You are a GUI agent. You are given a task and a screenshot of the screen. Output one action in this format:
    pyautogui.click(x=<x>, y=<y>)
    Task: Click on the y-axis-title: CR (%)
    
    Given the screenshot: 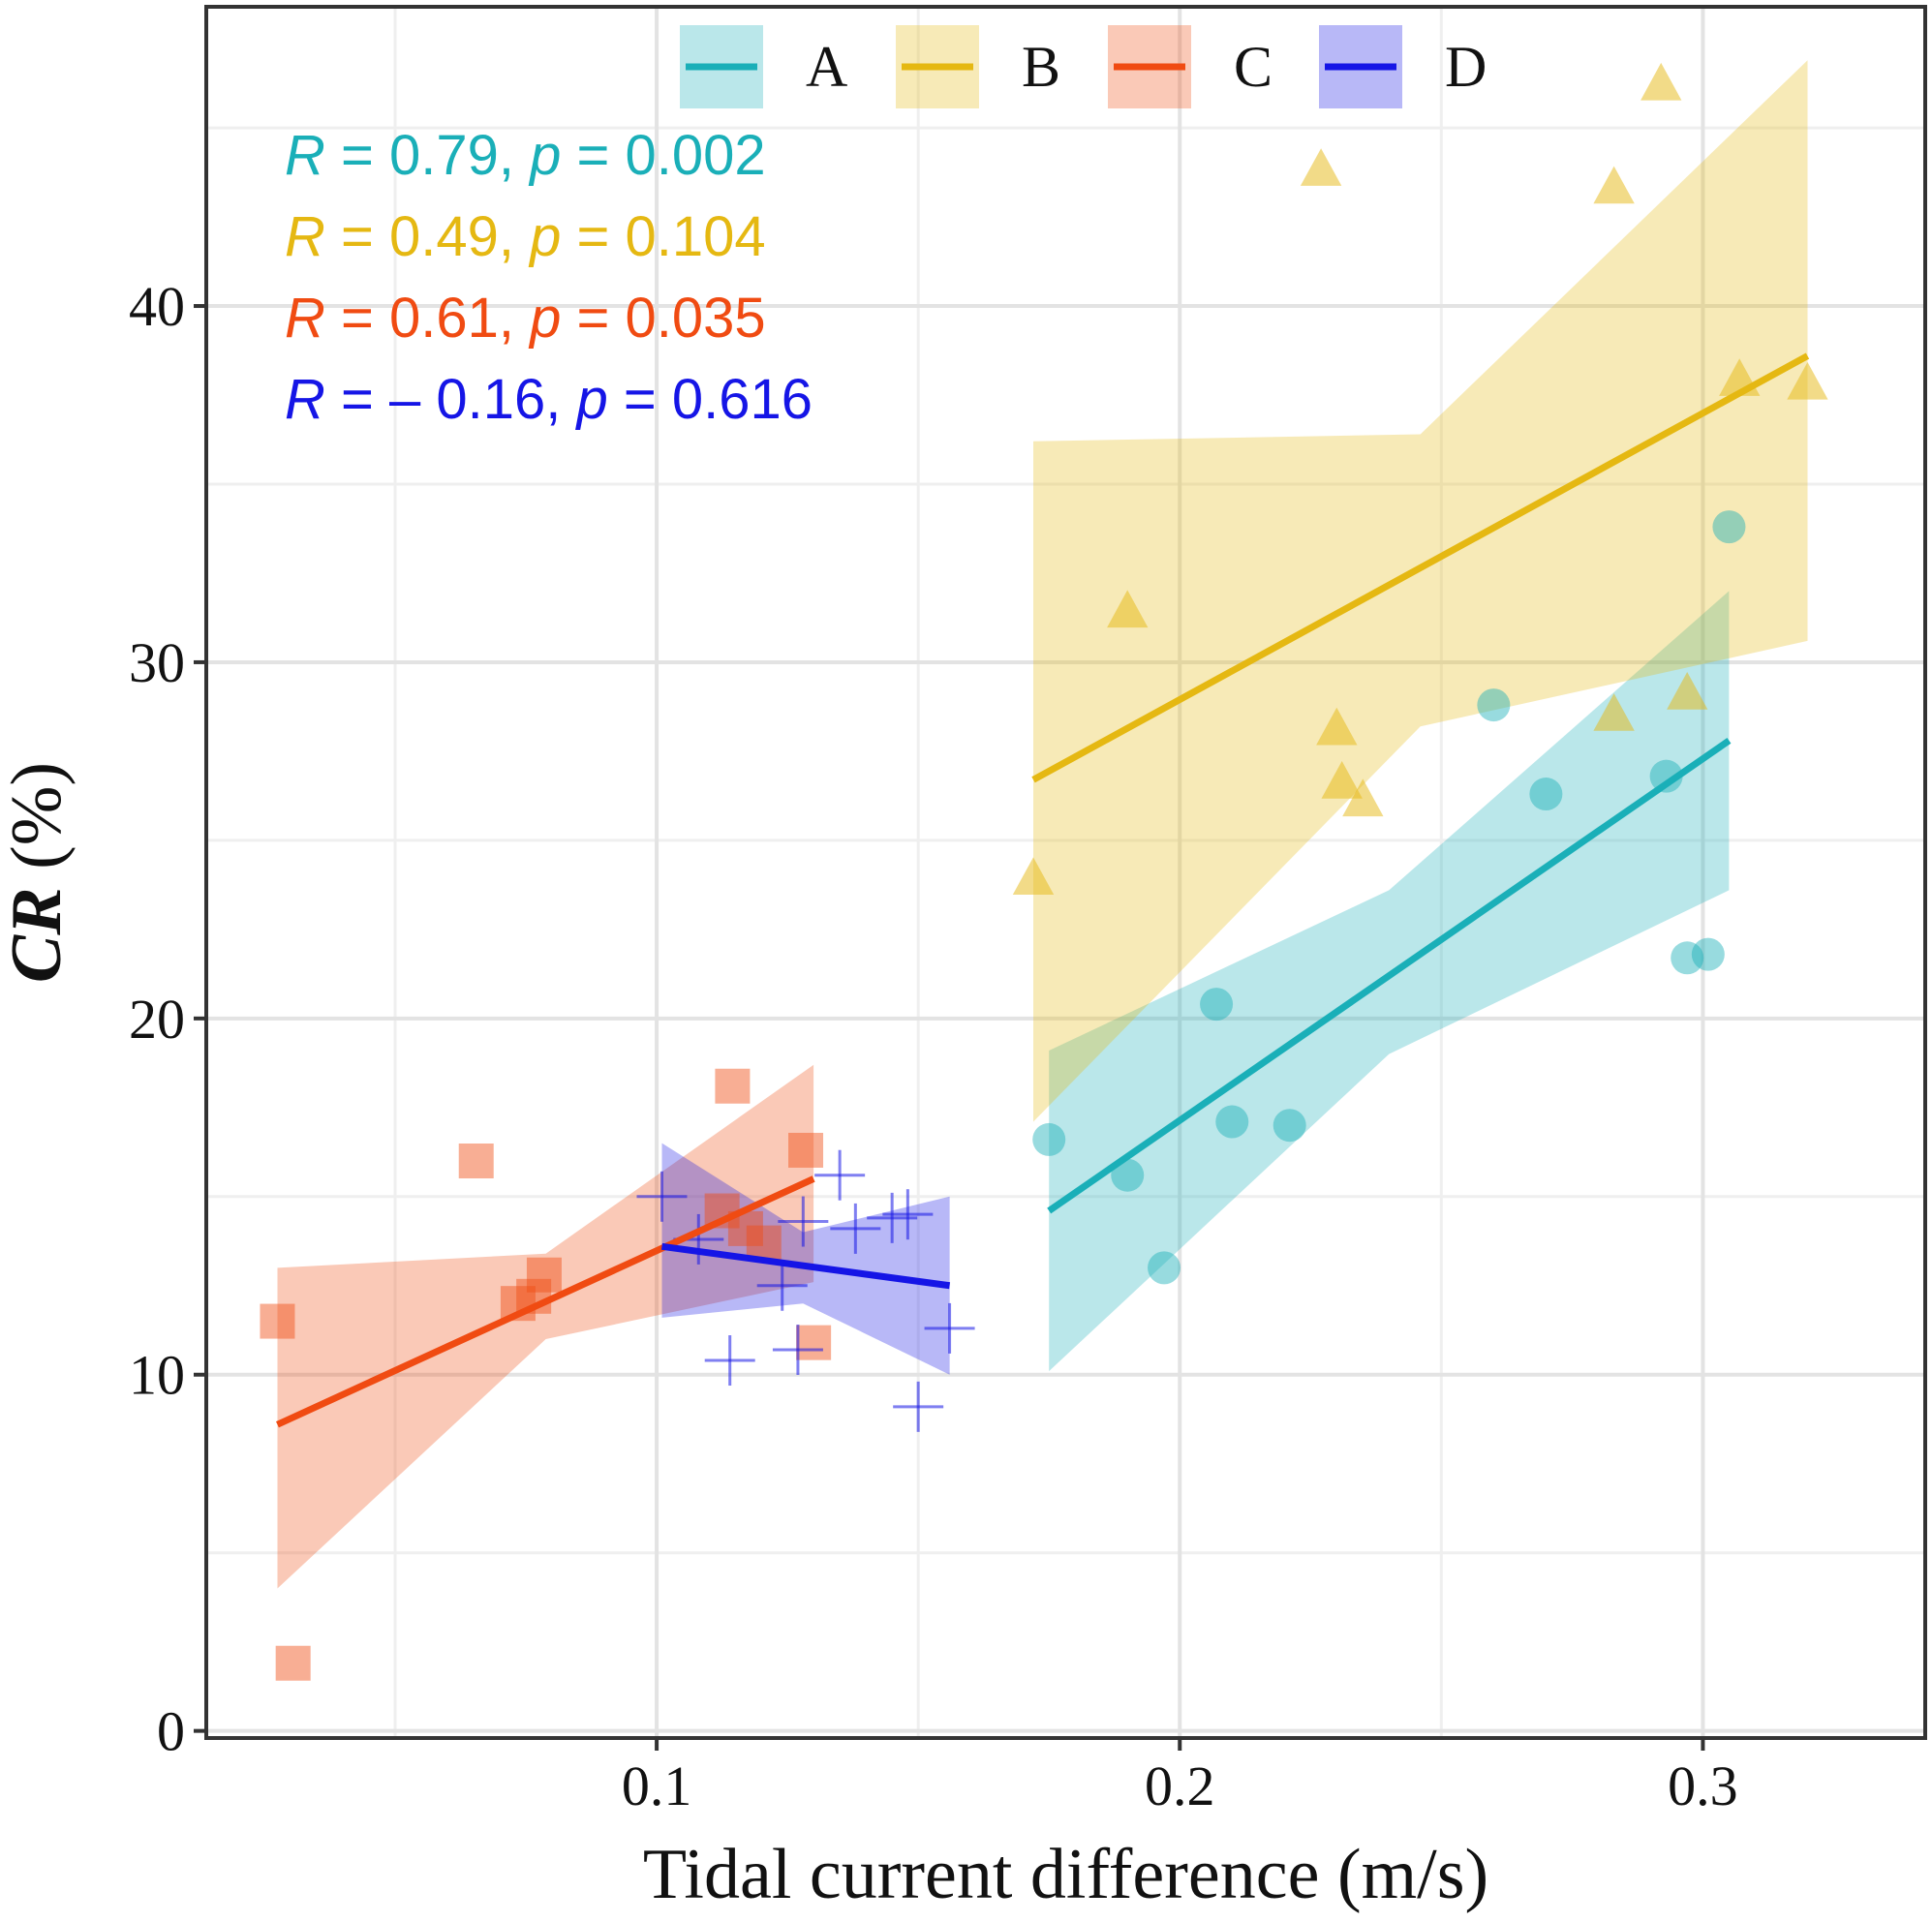 What is the action you would take?
    pyautogui.click(x=38, y=873)
    